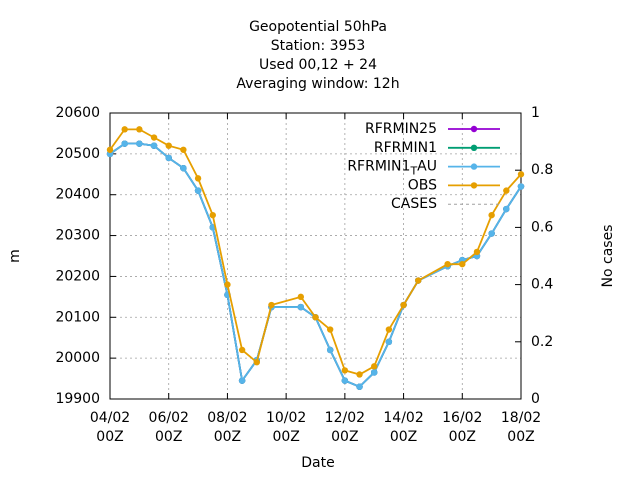  What do you see at coordinates (15, 256) in the screenshot?
I see `y-axis-label: m` at bounding box center [15, 256].